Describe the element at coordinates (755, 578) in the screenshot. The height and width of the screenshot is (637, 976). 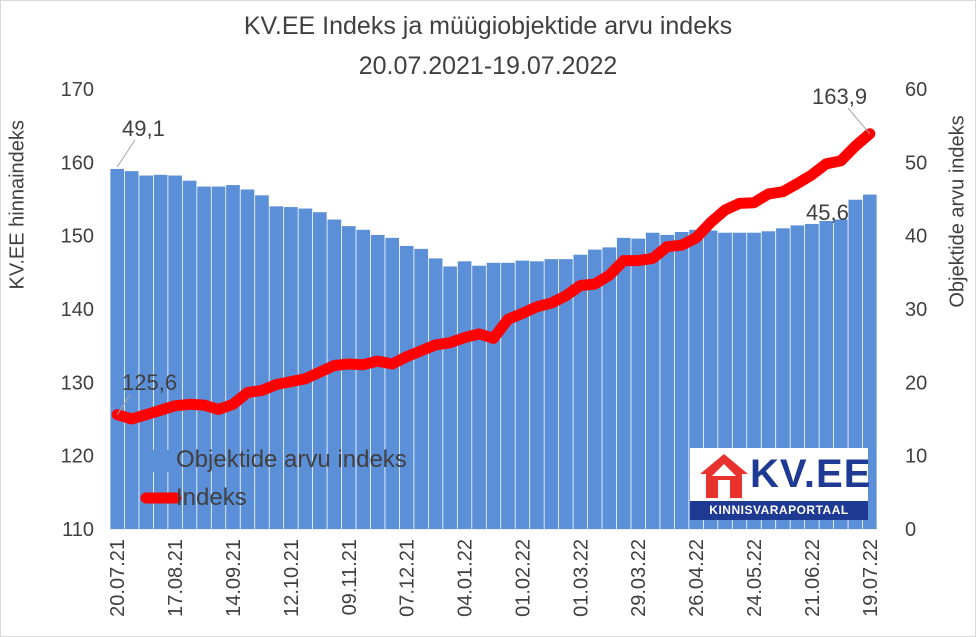
I see `x-tick-label: 24.05.22` at that location.